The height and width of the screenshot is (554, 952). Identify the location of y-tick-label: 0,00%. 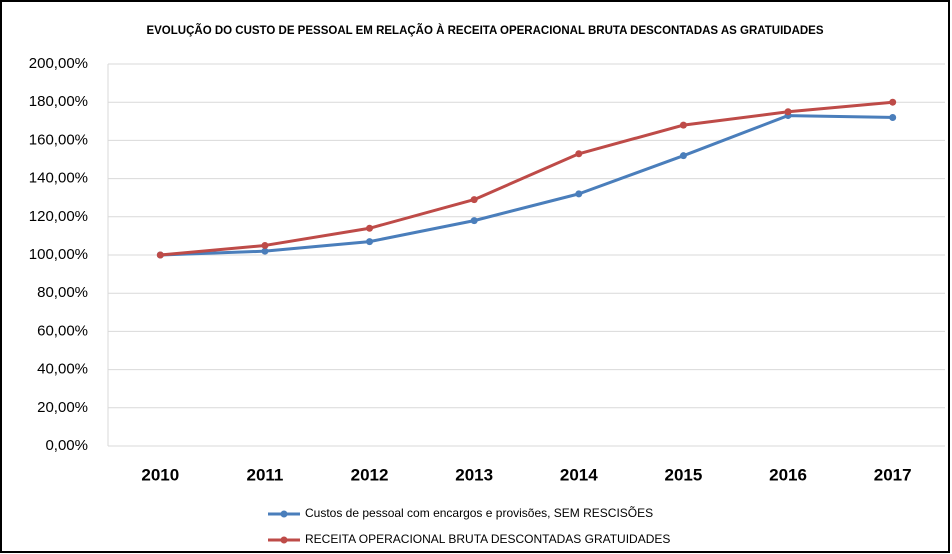
(66, 445).